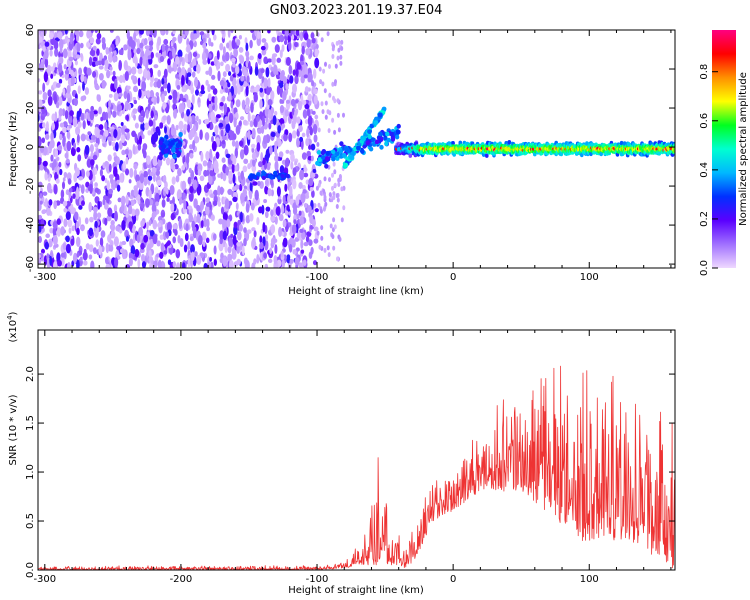 This screenshot has height=600, width=750. Describe the element at coordinates (30, 374) in the screenshot. I see `y-tick-label: 2.0` at that location.